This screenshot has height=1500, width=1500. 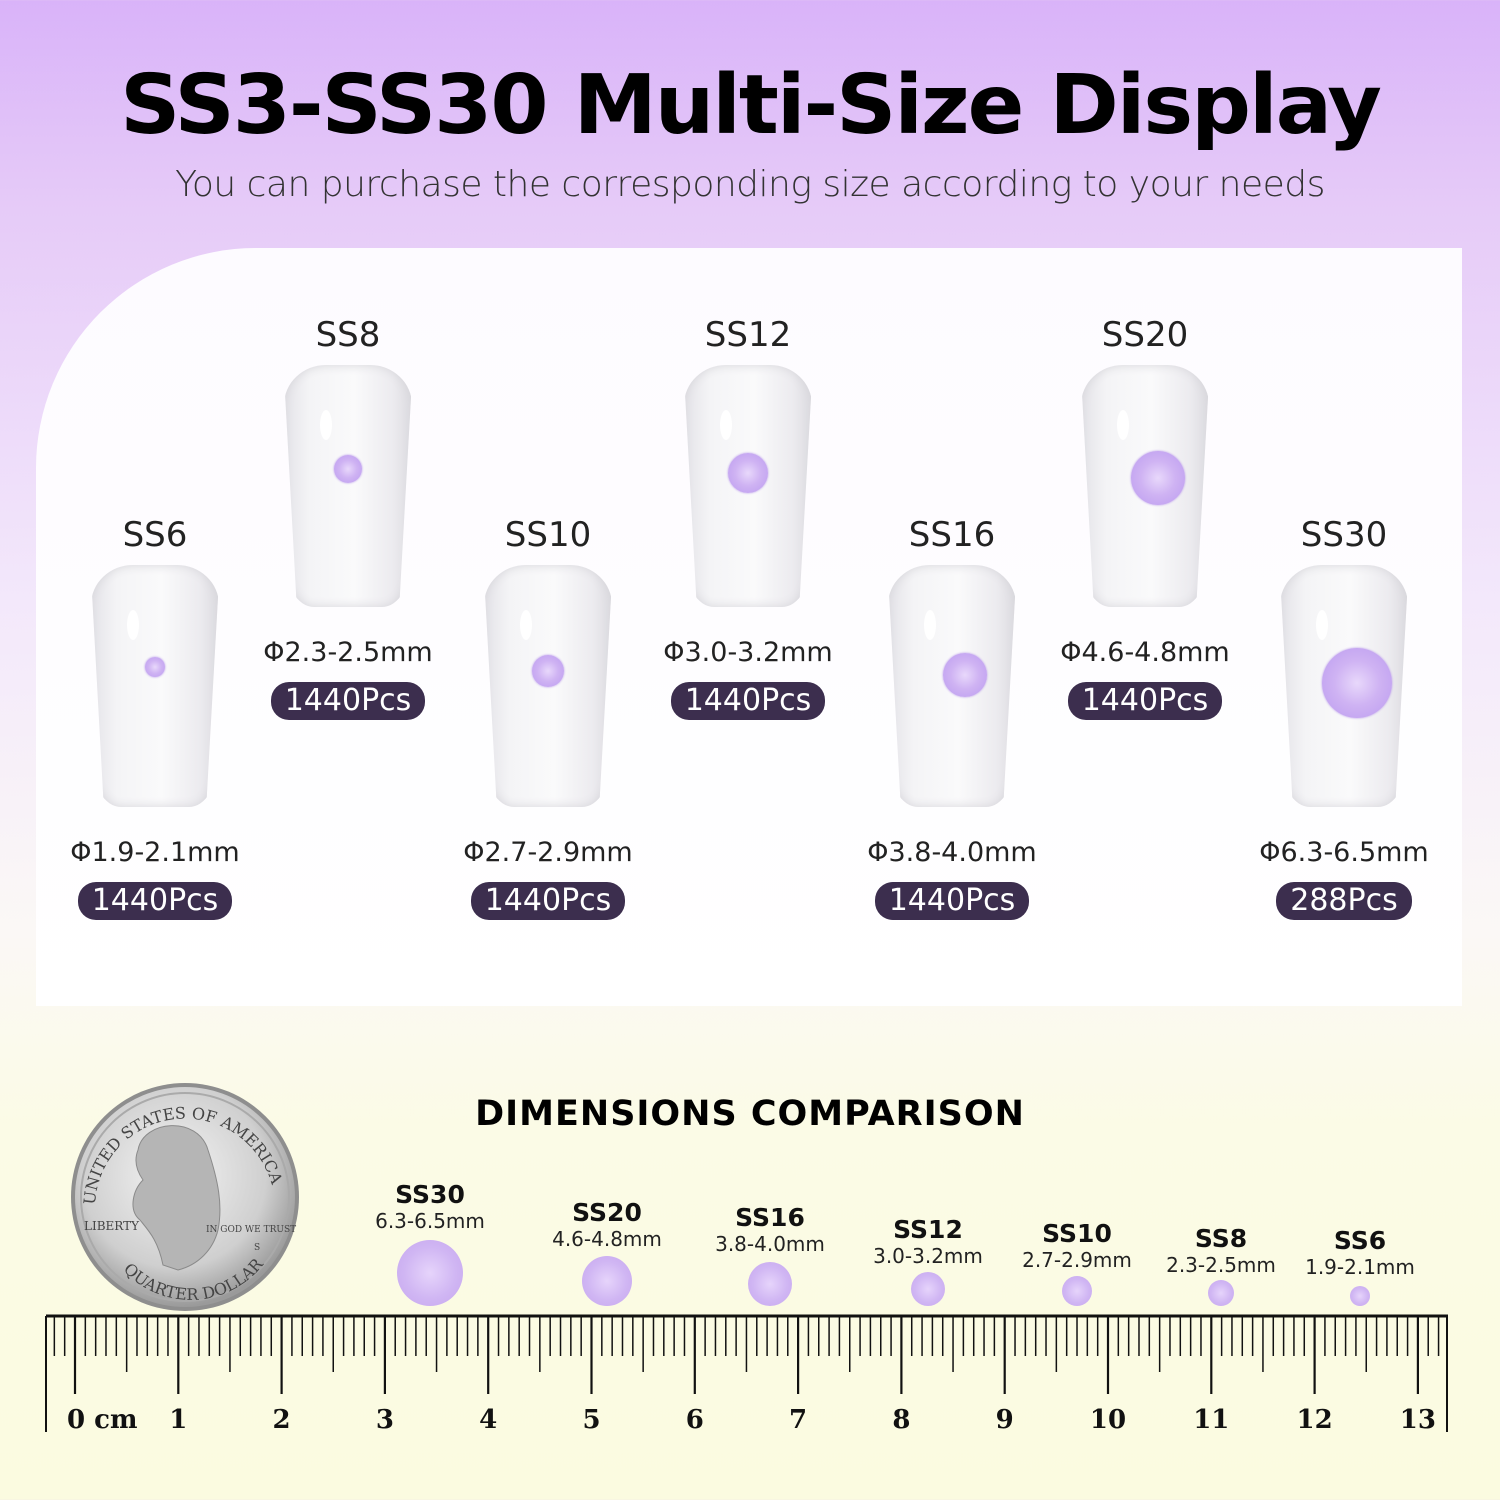 What do you see at coordinates (952, 852) in the screenshot?
I see `size-dimension: Φ3.8-4.0mm` at bounding box center [952, 852].